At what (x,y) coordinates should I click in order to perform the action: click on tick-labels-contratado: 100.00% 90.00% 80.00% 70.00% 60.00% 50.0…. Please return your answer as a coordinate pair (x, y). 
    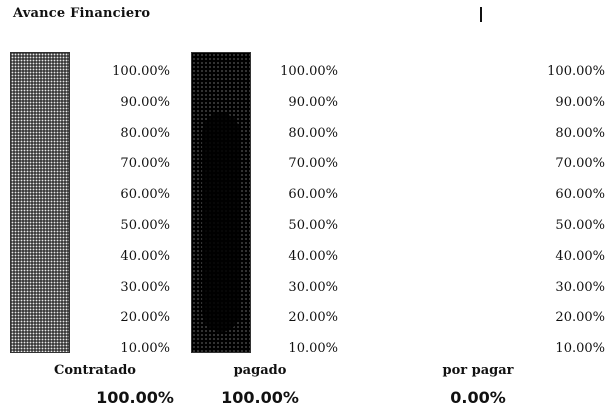
    Looking at the image, I should click on (135, 217).